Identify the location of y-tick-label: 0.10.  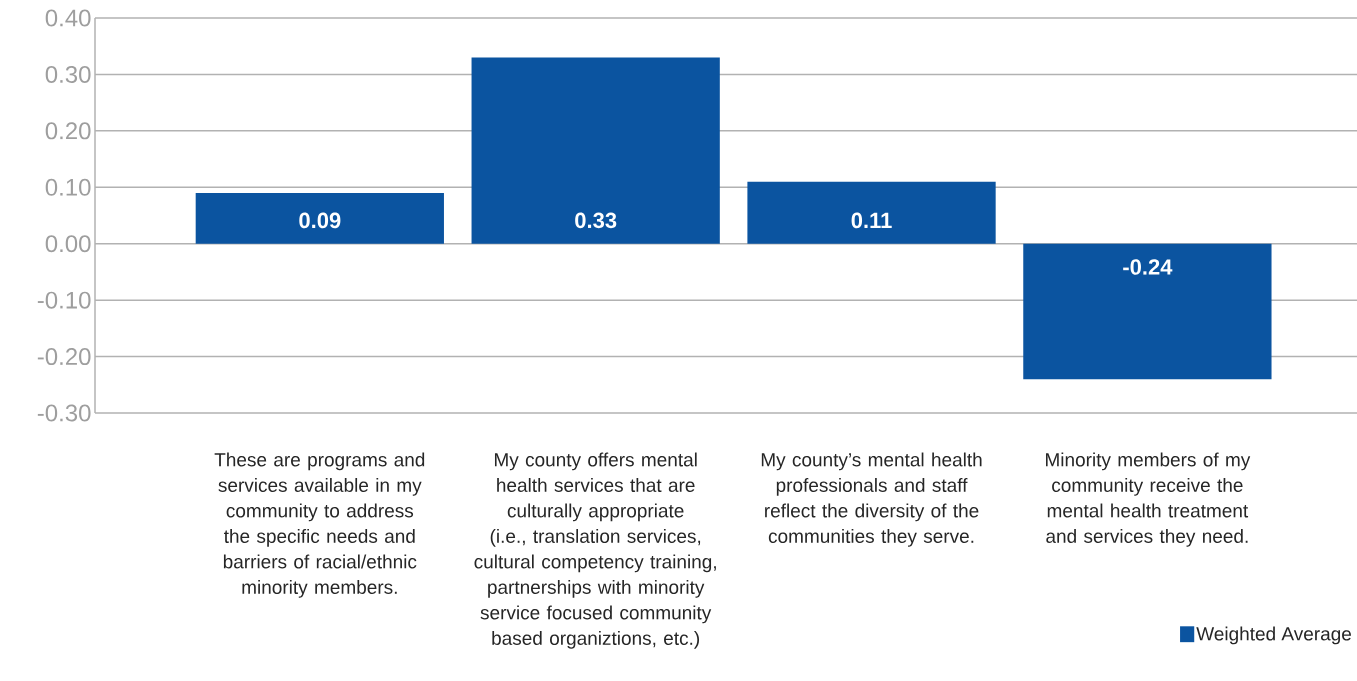
(68, 187).